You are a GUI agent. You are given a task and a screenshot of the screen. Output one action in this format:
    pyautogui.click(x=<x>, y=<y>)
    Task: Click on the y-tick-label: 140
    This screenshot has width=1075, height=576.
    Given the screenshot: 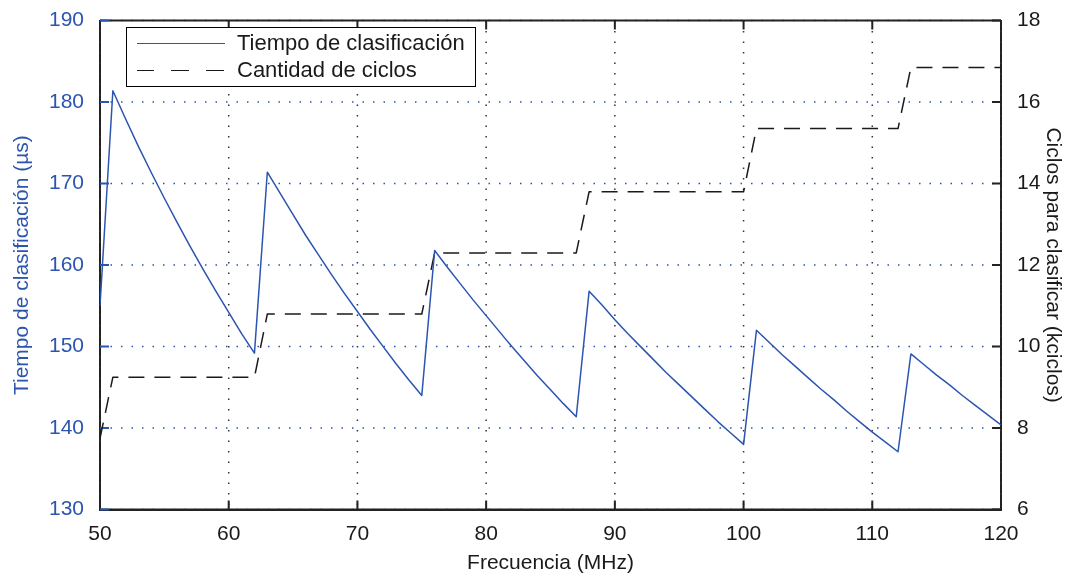 What is the action you would take?
    pyautogui.click(x=66, y=426)
    